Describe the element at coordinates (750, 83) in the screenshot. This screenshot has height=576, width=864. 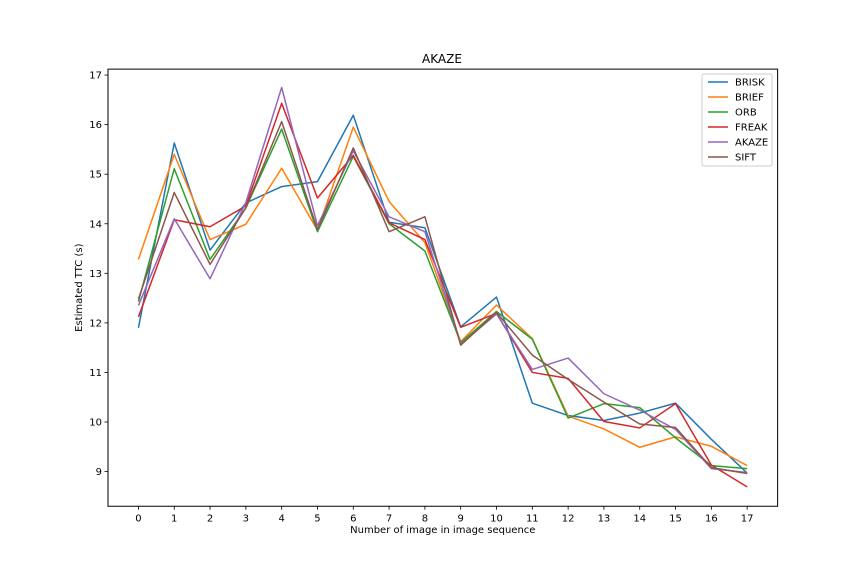
I see `legend-label-brisk: BRISK` at that location.